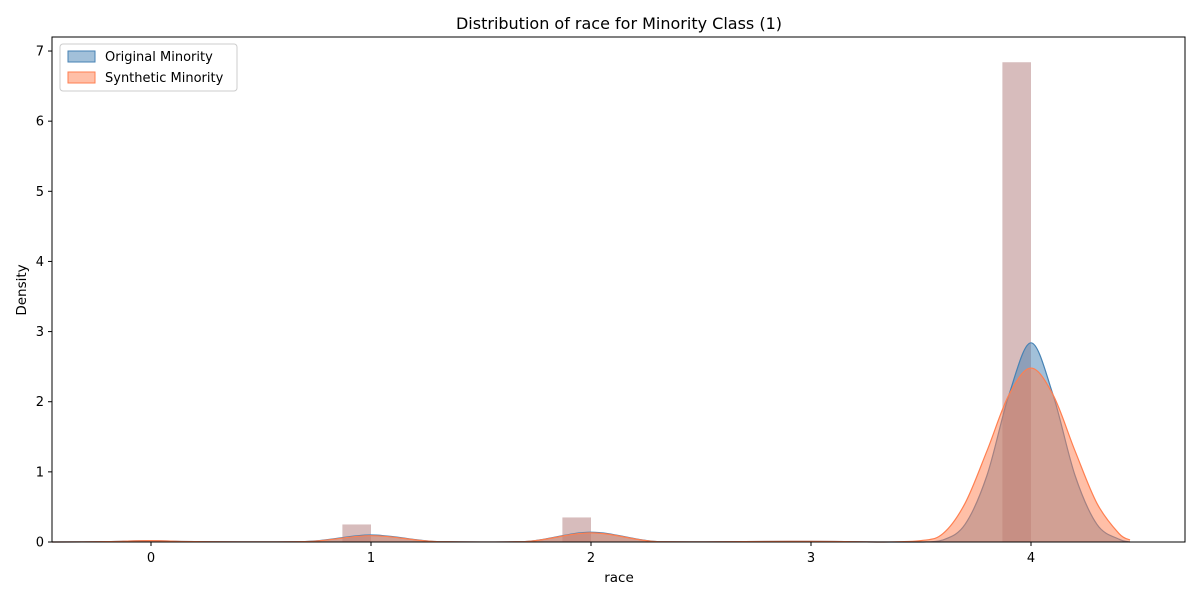 This screenshot has height=600, width=1200. Describe the element at coordinates (1031, 558) in the screenshot. I see `x-tick-label-4: 4` at that location.